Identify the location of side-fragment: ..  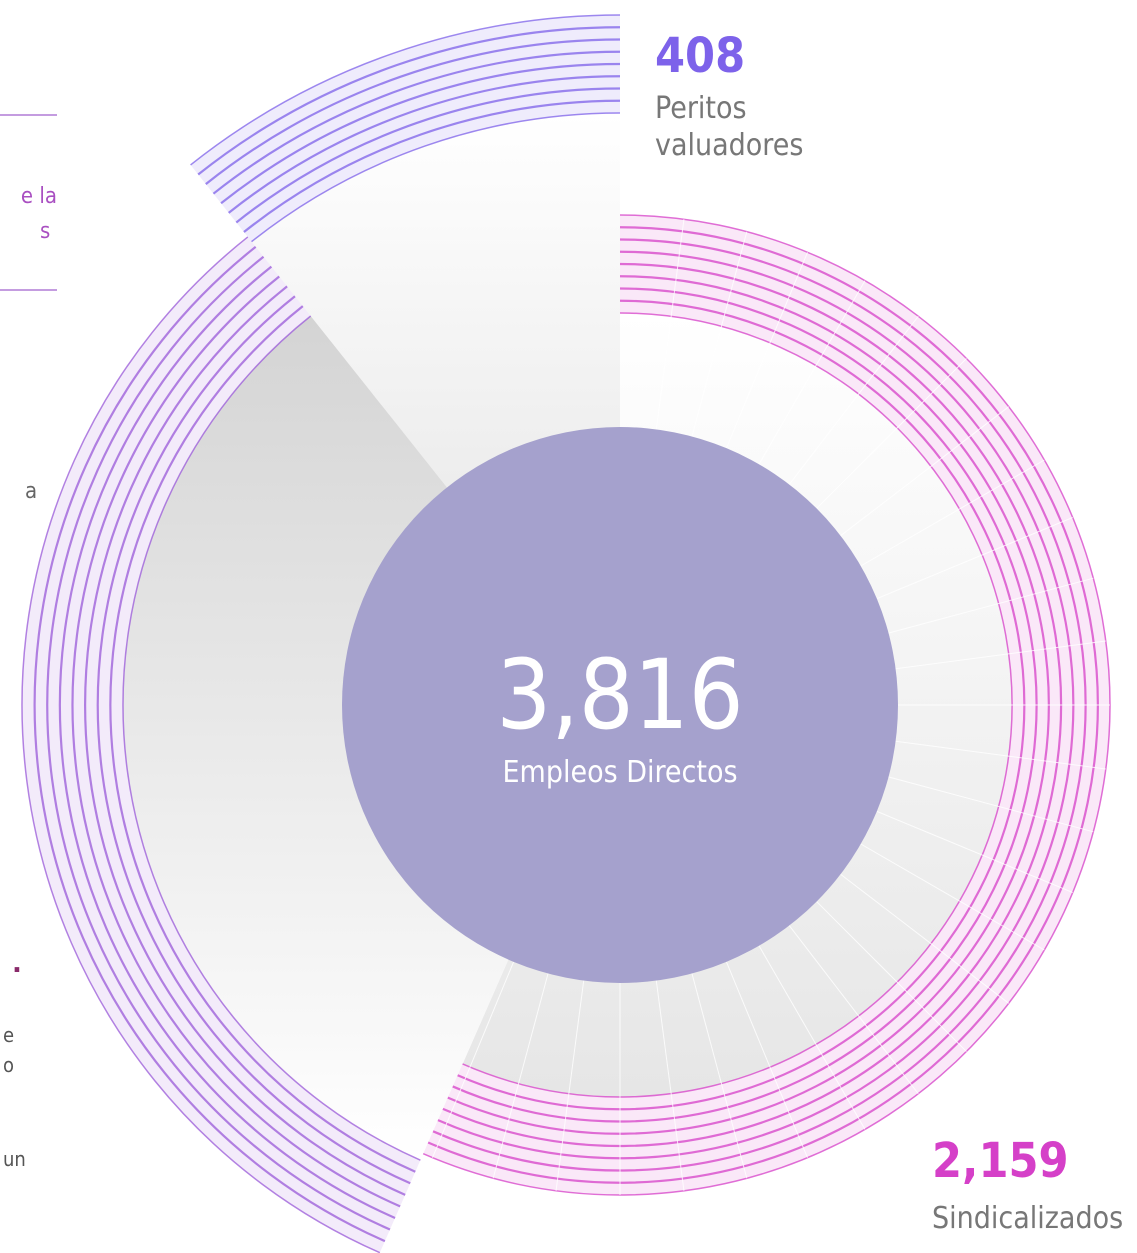
(17, 964).